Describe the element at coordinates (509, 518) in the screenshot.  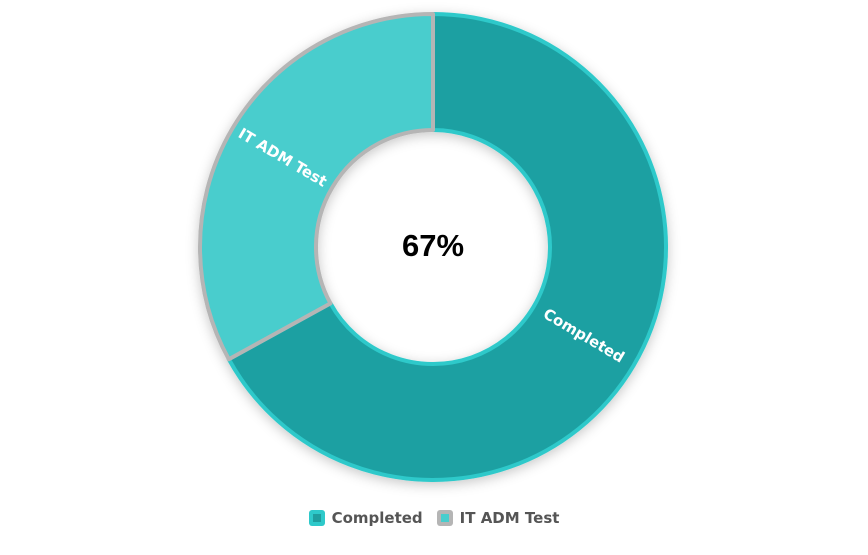
I see `legend-label-it-adm-test: IT ADM Test` at that location.